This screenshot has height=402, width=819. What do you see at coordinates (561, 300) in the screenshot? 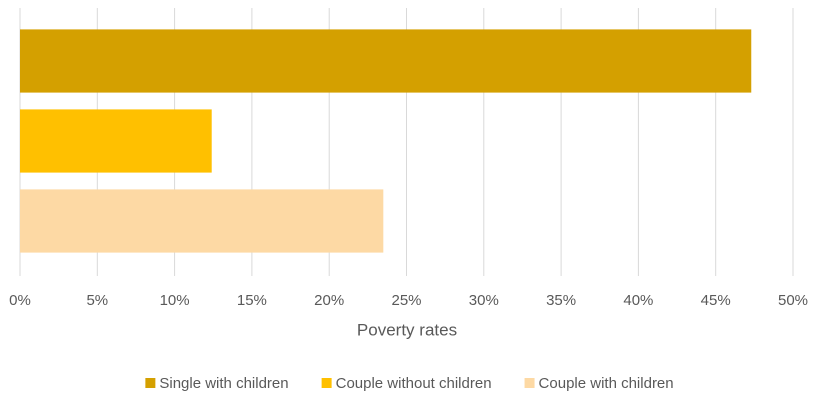
I see `x-tick-label: 35%` at bounding box center [561, 300].